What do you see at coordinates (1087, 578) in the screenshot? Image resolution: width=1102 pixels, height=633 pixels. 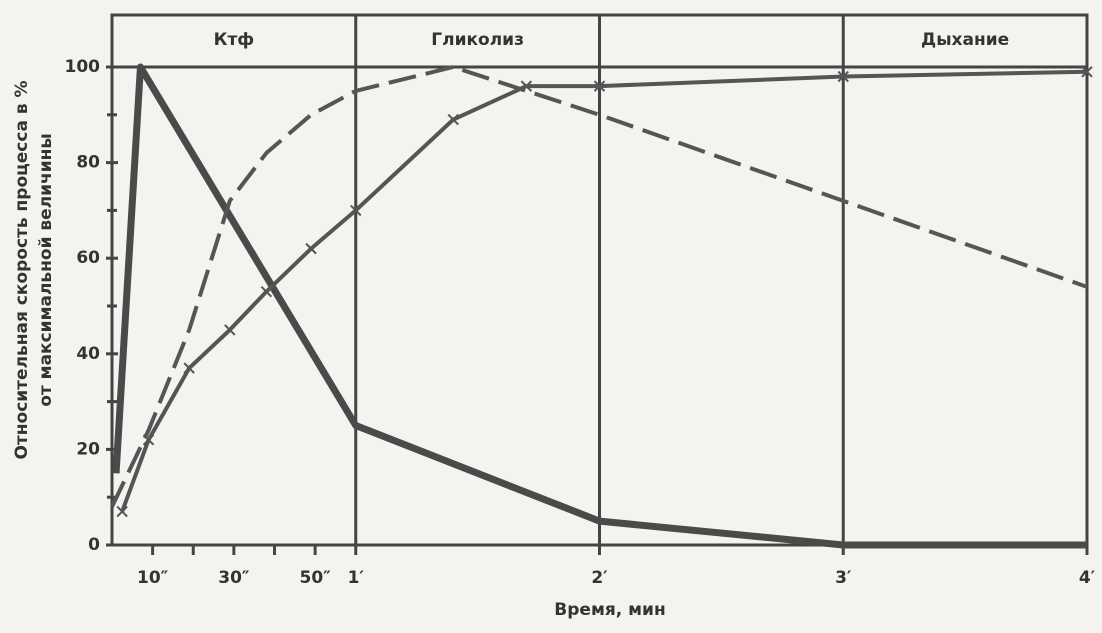 I see `x-tick-label: 4′` at bounding box center [1087, 578].